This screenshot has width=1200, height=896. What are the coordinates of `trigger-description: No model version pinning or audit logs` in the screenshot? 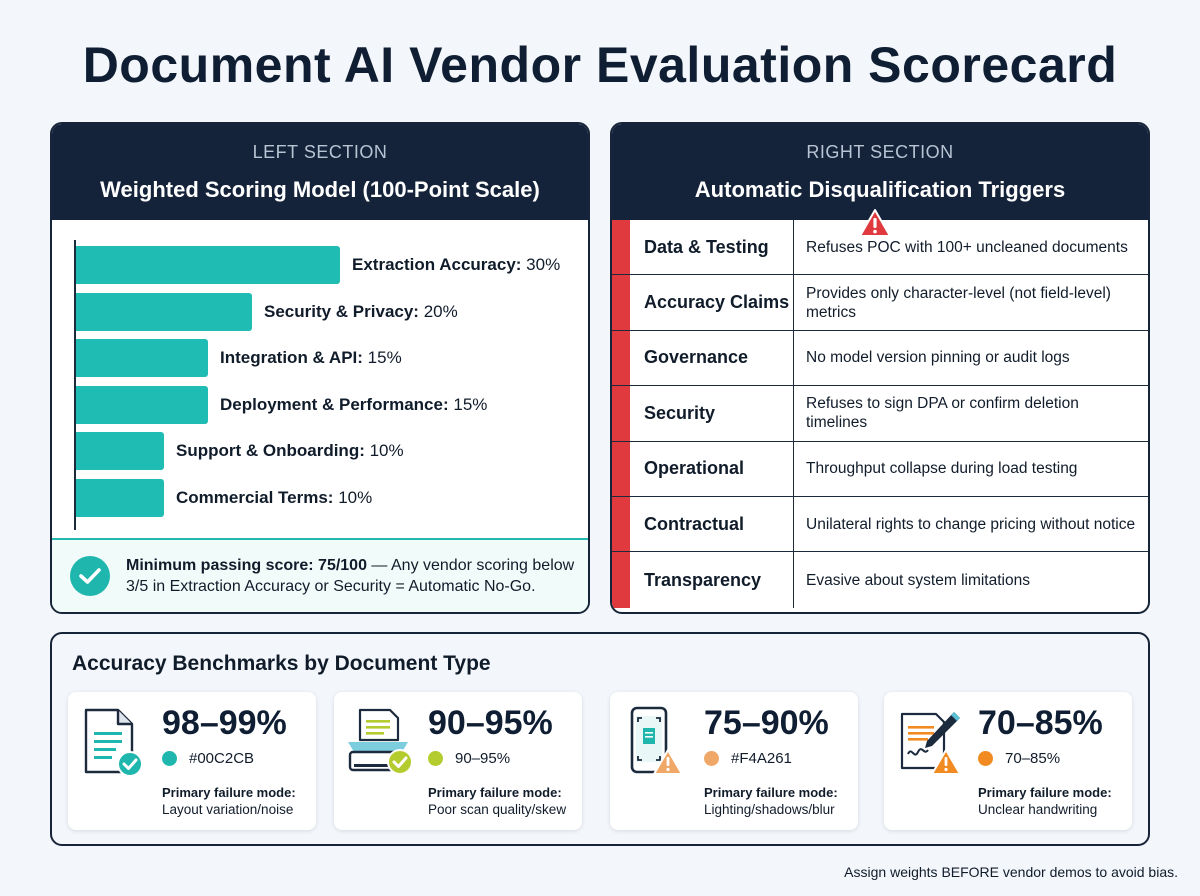 It's located at (938, 358).